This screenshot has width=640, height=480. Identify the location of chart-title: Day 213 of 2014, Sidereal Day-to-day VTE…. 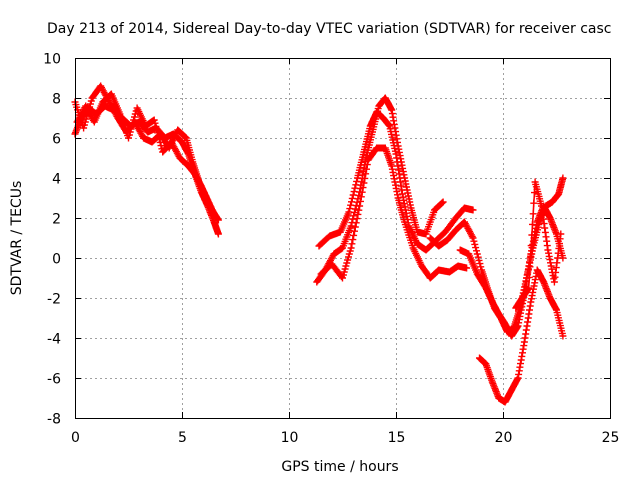
(329, 29).